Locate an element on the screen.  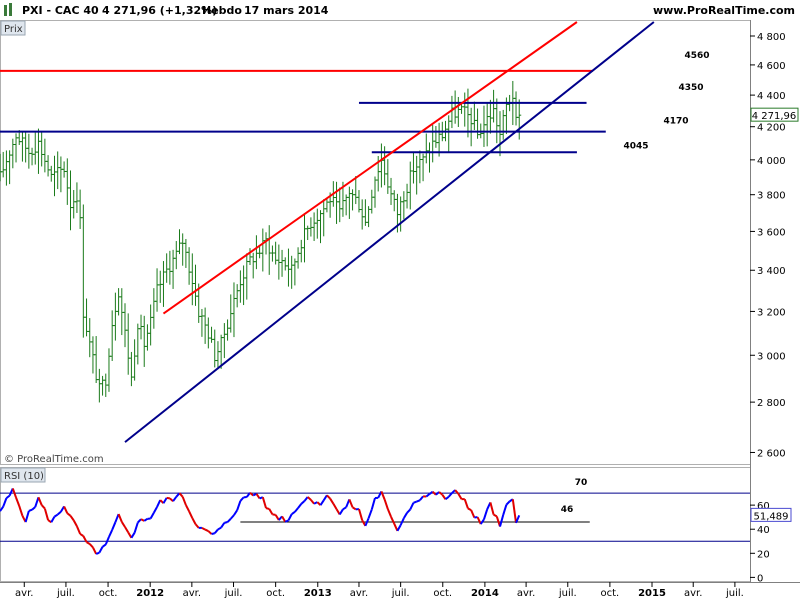
level-label-4560: 4560 is located at coordinates (696, 56).